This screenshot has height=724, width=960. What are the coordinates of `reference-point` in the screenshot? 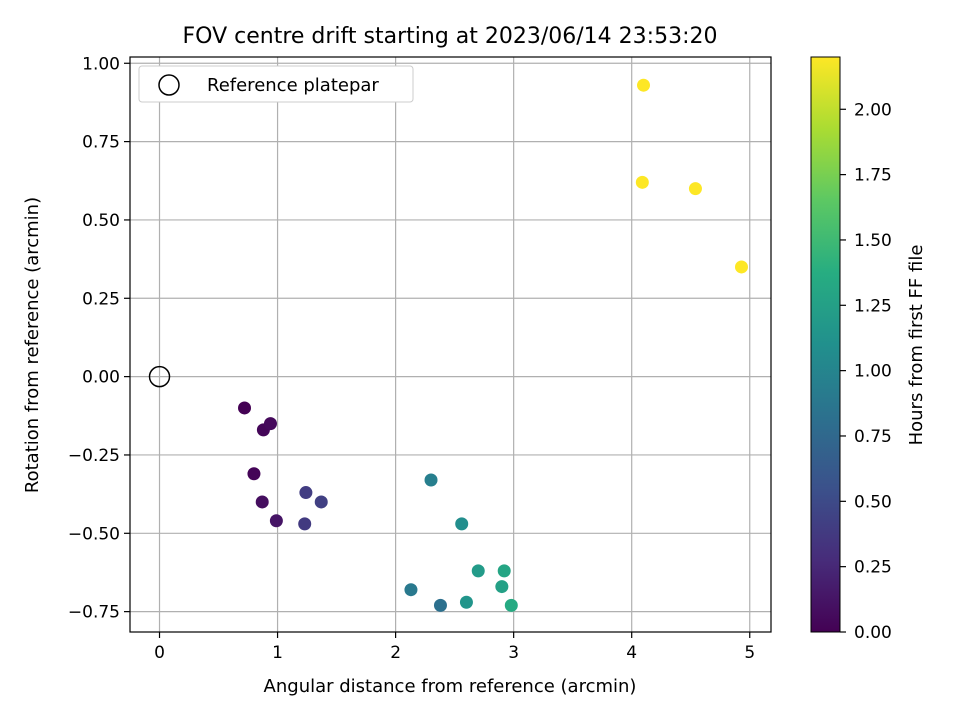 It's located at (159, 376).